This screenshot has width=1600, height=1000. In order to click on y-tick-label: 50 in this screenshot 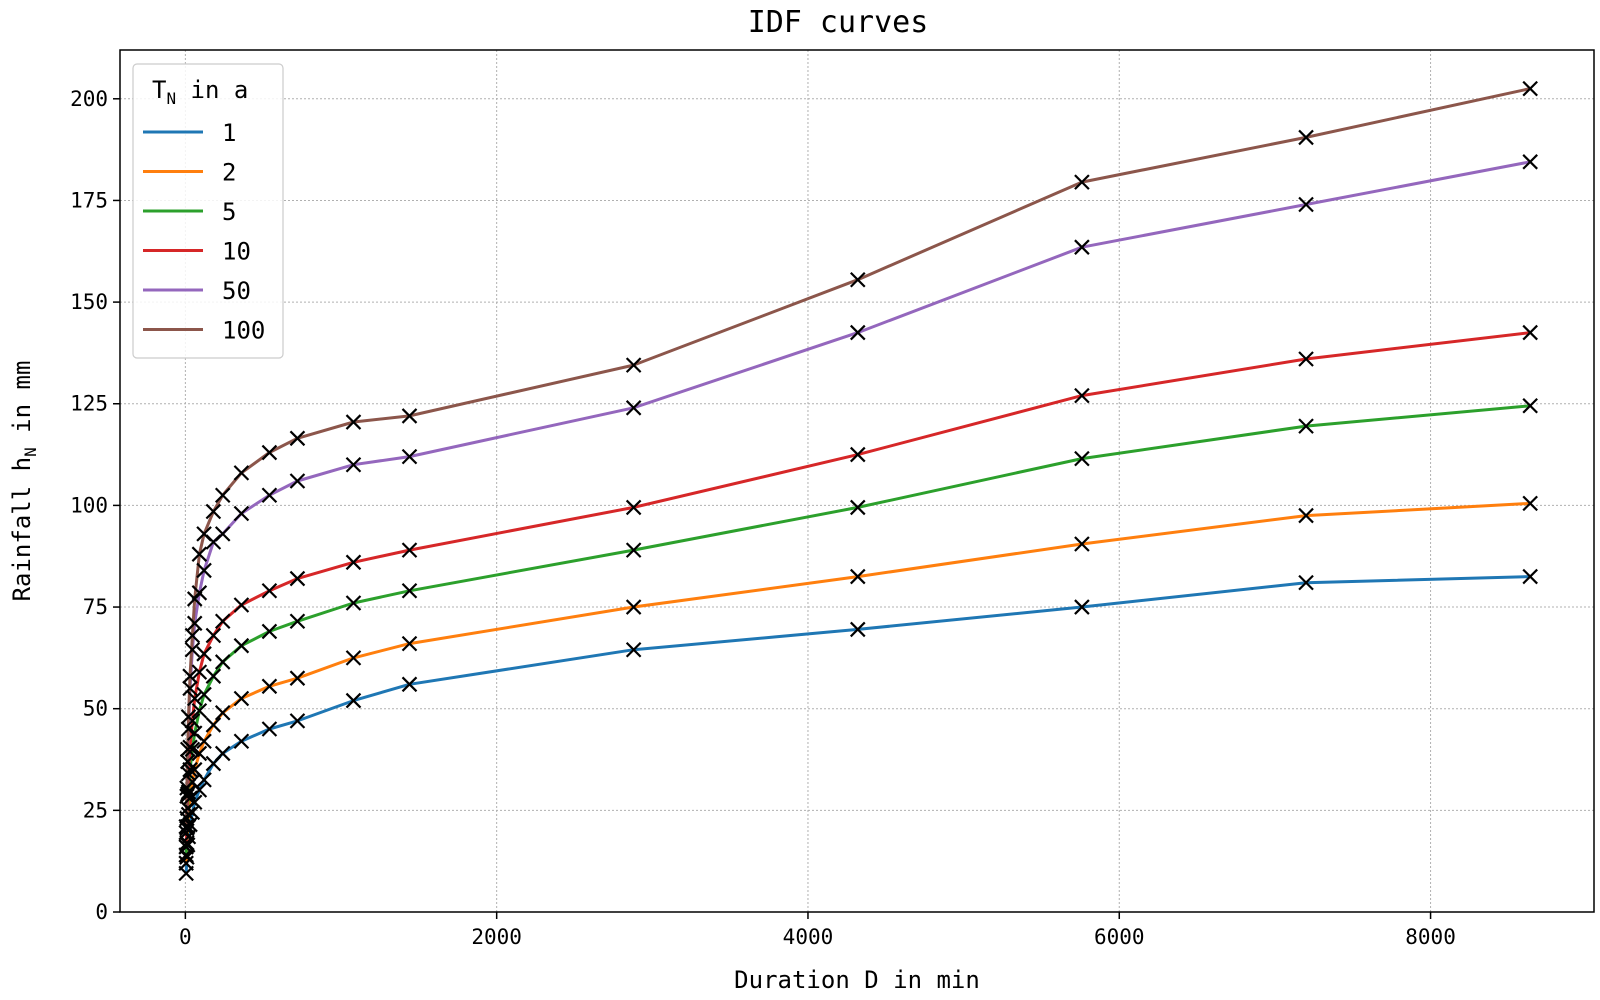, I will do `click(95, 709)`.